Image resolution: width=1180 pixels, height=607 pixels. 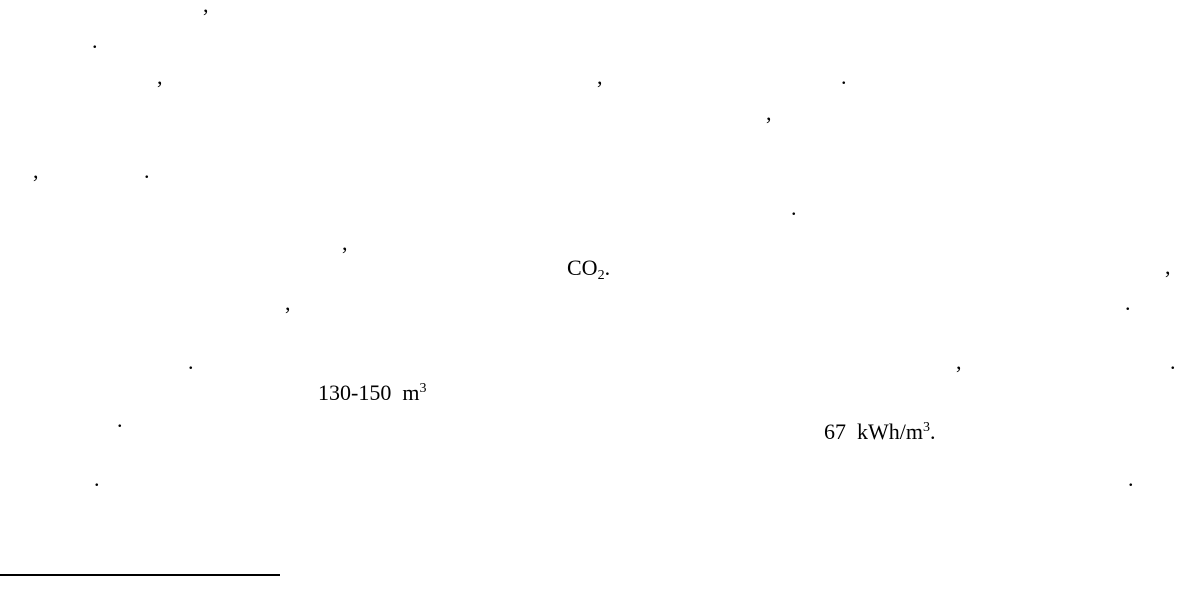 I want to click on co2-subscript: 2, so click(x=601, y=275).